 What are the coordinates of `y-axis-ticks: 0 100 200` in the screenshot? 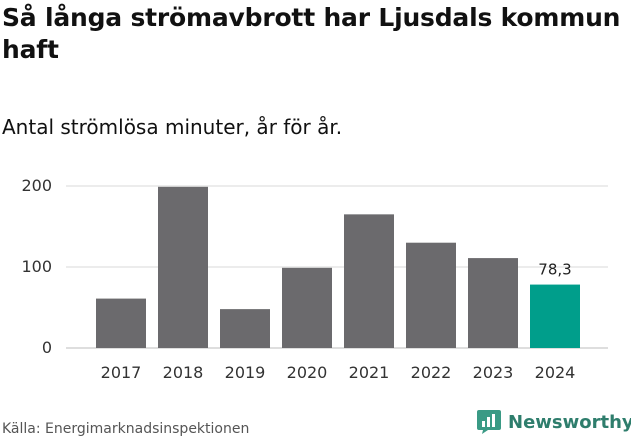 It's located at (36, 266).